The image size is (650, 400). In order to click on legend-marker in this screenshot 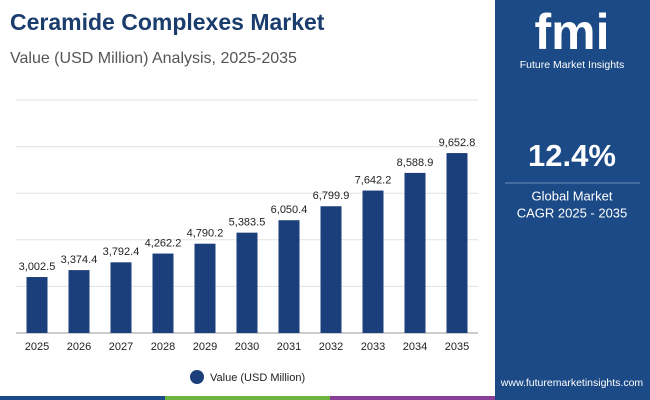, I will do `click(197, 377)`.